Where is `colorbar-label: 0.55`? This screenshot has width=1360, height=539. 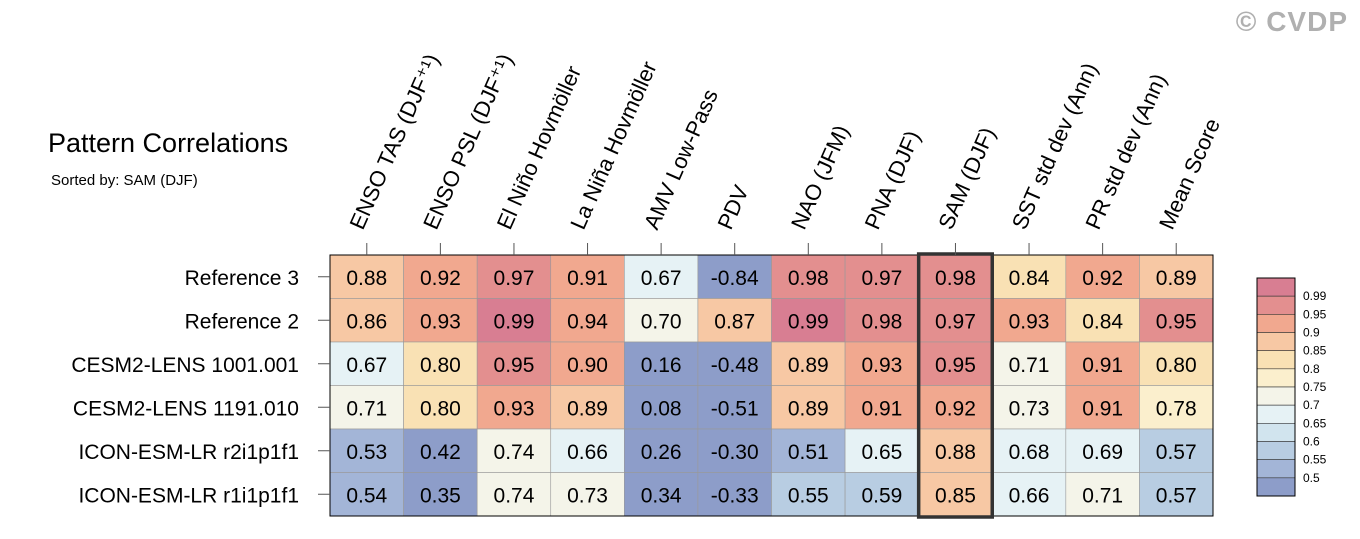 colorbar-label: 0.55 is located at coordinates (1315, 460).